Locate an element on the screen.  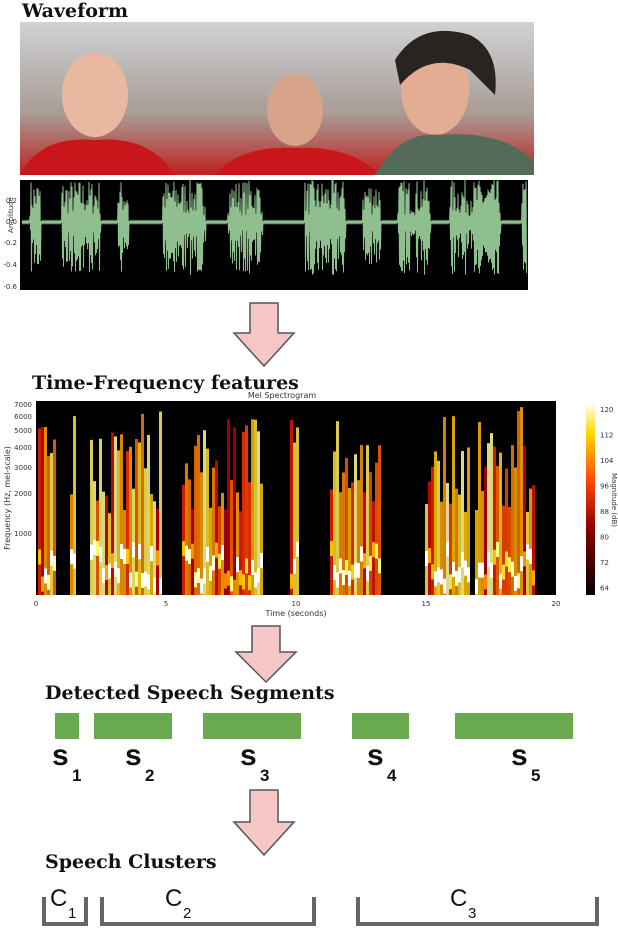
cluster-label: C is located at coordinates (458, 898).